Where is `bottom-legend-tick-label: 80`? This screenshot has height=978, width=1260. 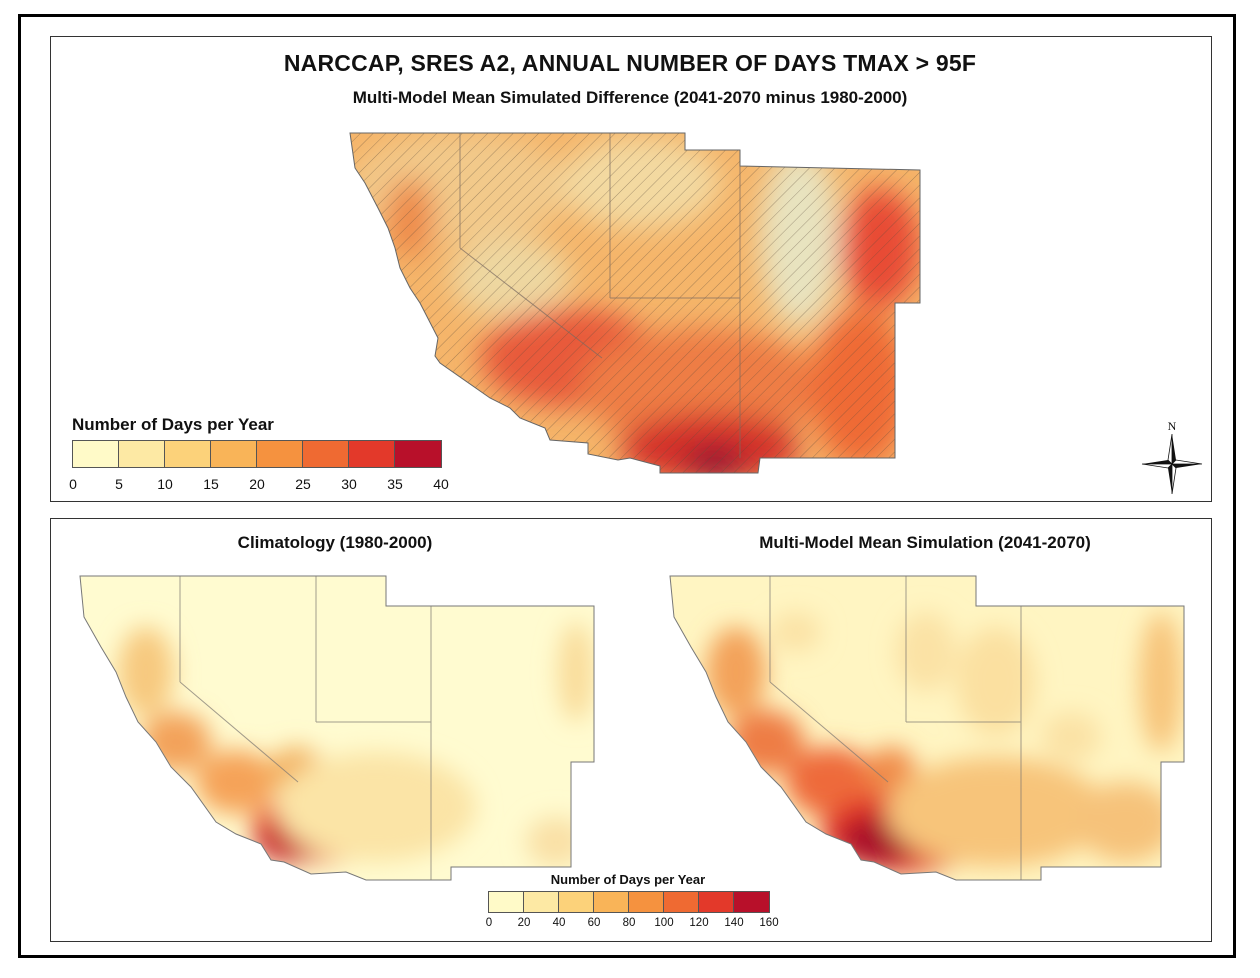 bottom-legend-tick-label: 80 is located at coordinates (629, 923).